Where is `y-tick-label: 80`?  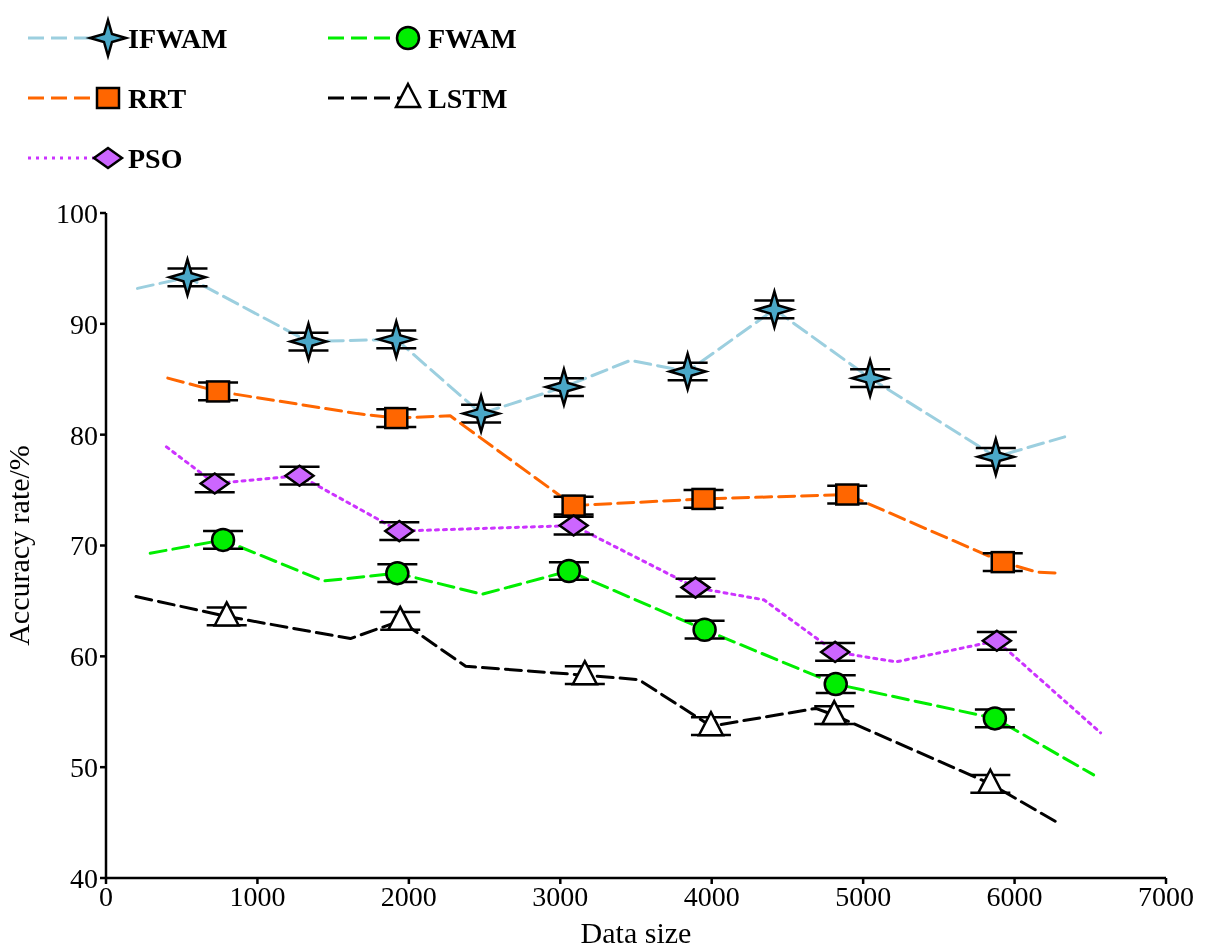 y-tick-label: 80 is located at coordinates (84, 435).